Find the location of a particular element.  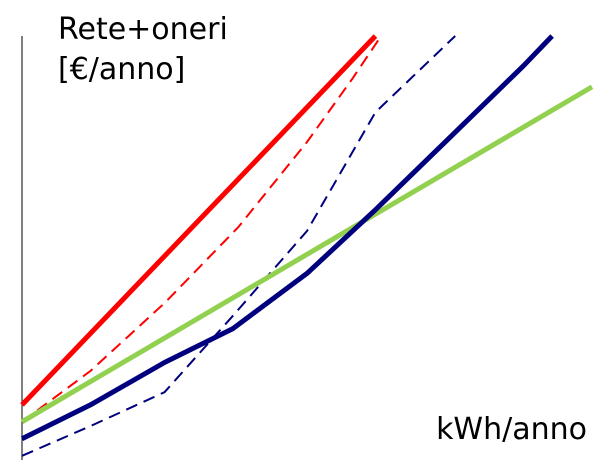

y-axis-label-line-2: [€/anno] is located at coordinates (122, 69).